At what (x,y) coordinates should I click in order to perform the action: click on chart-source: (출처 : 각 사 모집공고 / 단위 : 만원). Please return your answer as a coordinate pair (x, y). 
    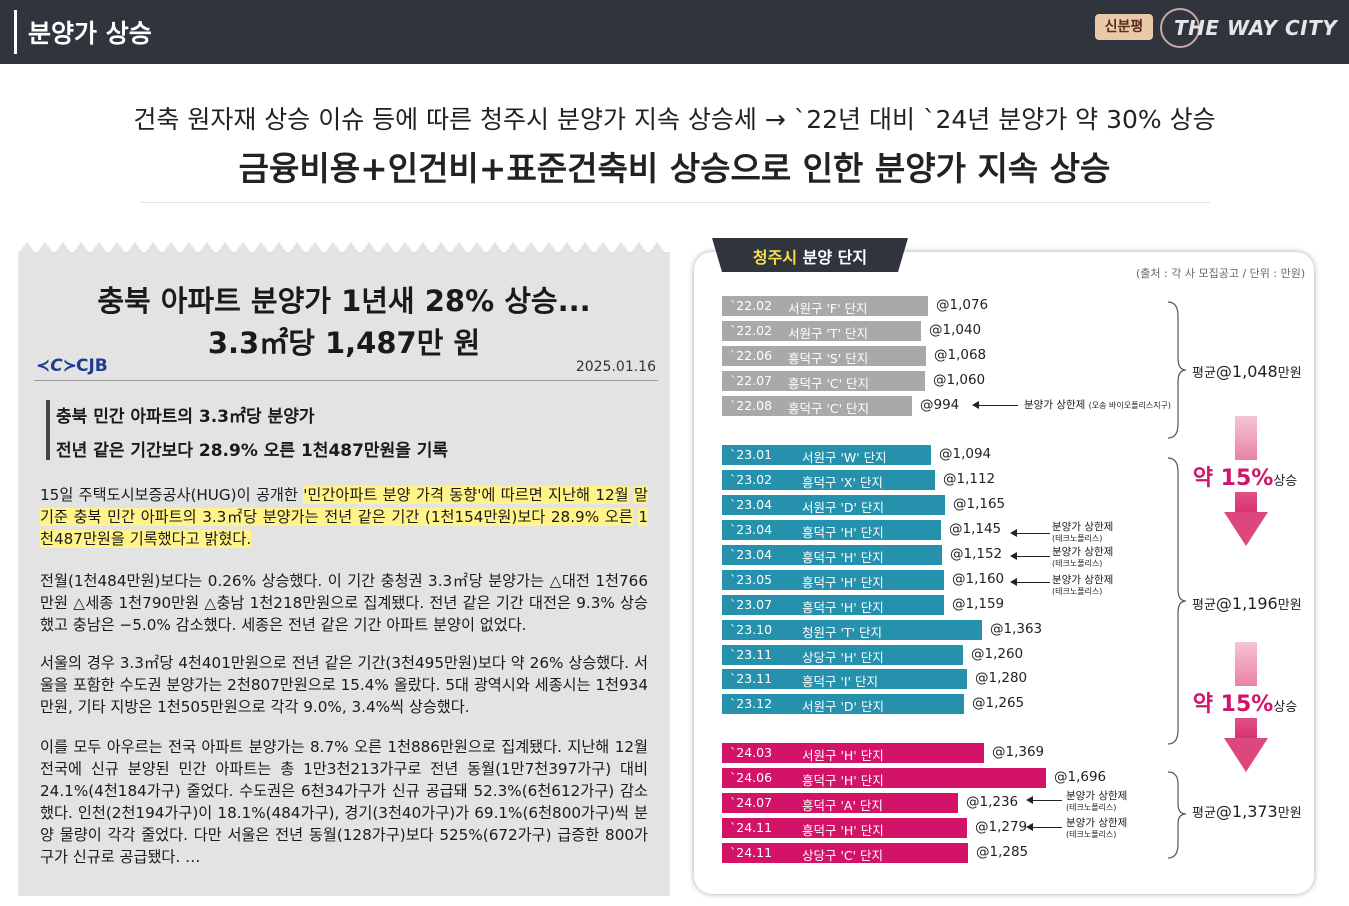
    Looking at the image, I should click on (1221, 273).